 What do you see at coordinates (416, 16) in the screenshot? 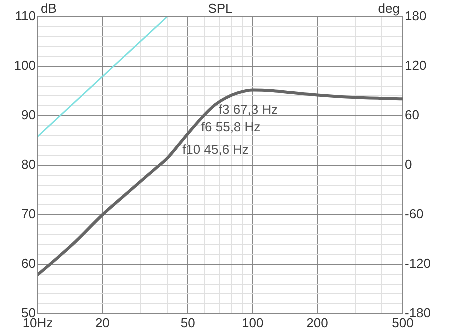
I see `y2-tick-label: 180` at bounding box center [416, 16].